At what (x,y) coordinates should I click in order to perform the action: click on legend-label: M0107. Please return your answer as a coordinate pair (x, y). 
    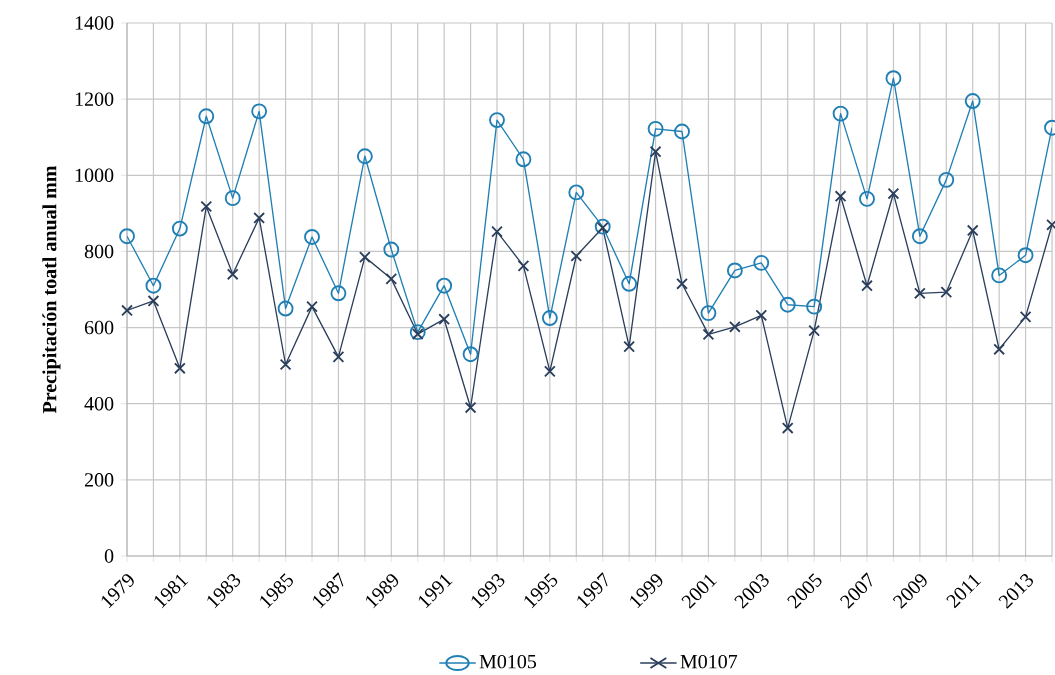
    Looking at the image, I should click on (709, 661).